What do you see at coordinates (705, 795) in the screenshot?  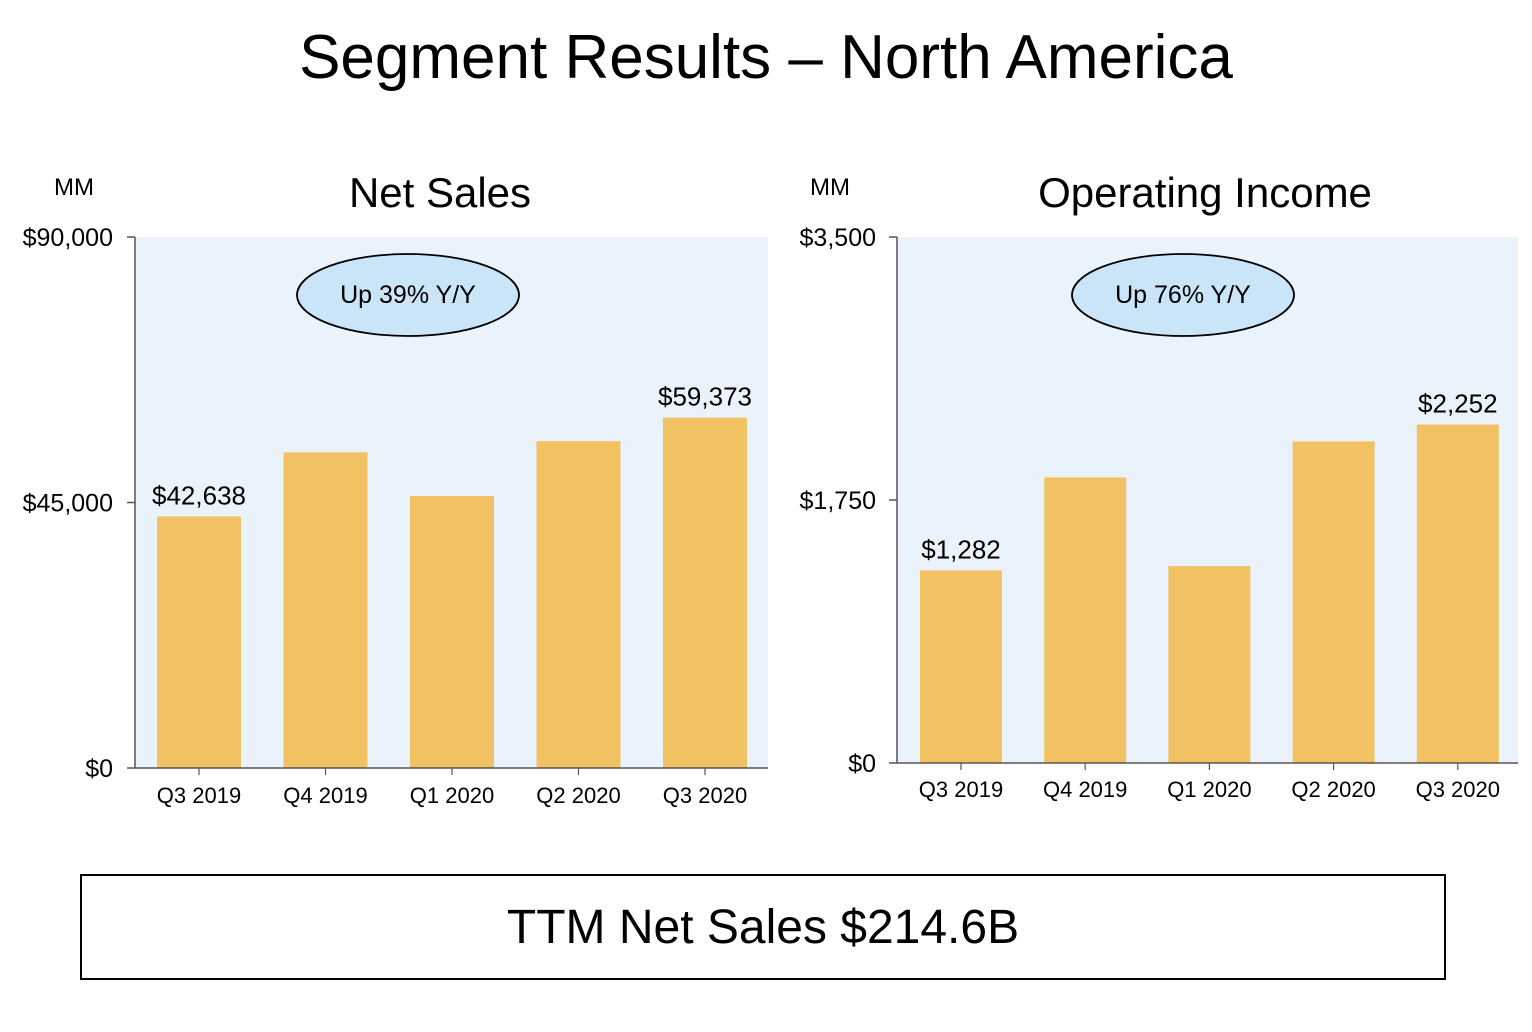 I see `net-sales-x-tick-label: Q3 2020` at bounding box center [705, 795].